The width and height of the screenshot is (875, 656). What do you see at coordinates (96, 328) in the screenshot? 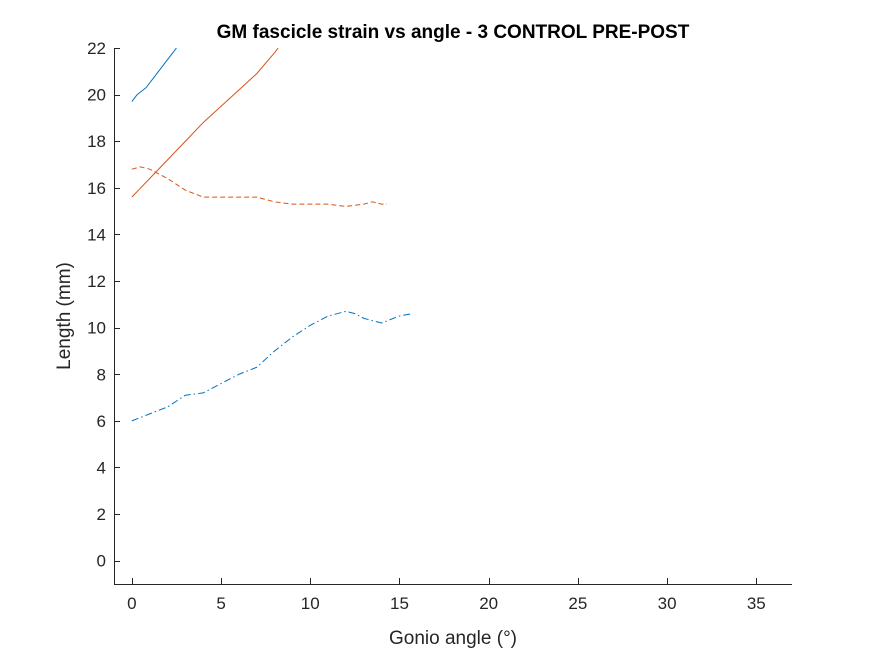
I see `y-tick-label-5: 10` at bounding box center [96, 328].